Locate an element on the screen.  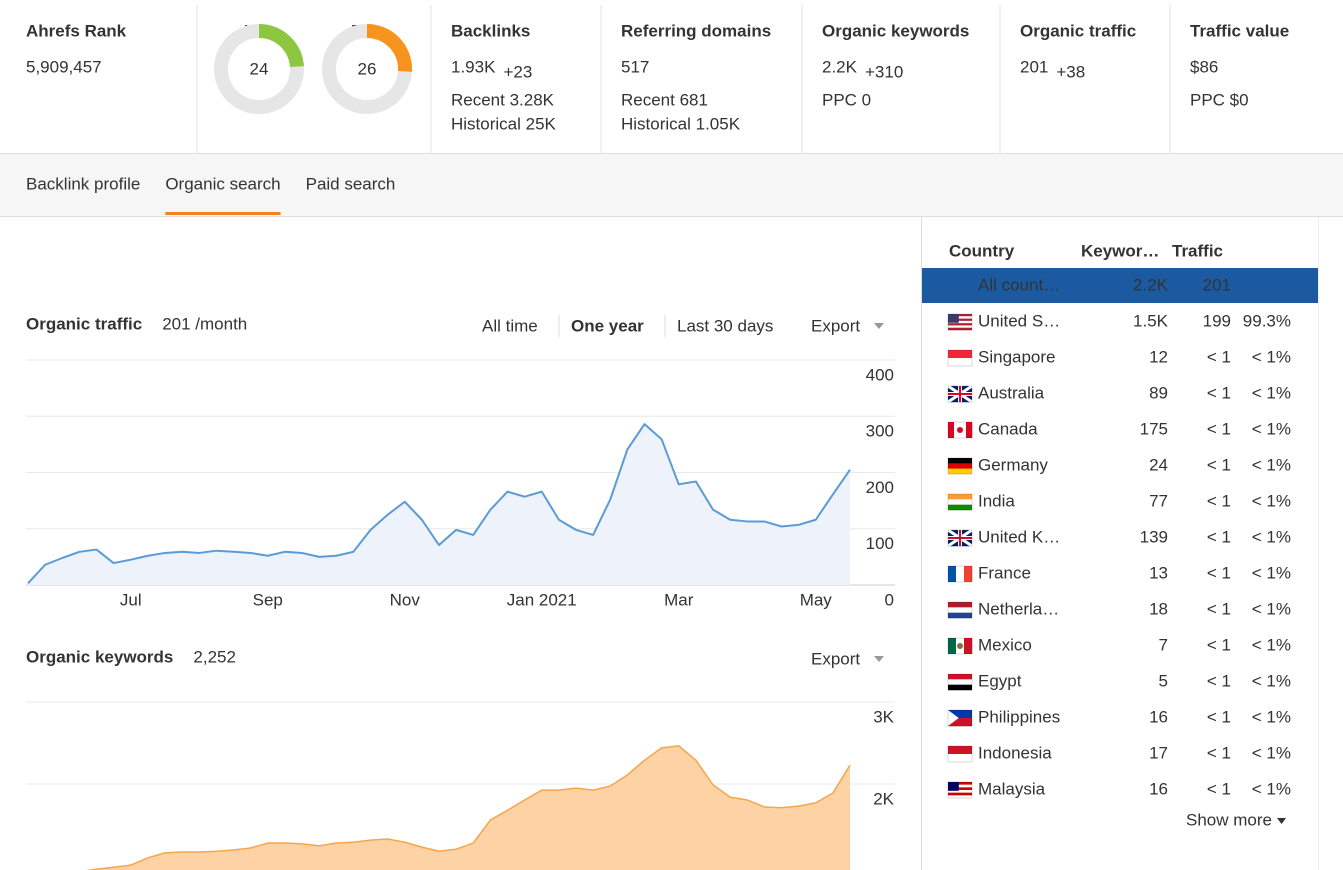
y-tick-label: 100 is located at coordinates (880, 543).